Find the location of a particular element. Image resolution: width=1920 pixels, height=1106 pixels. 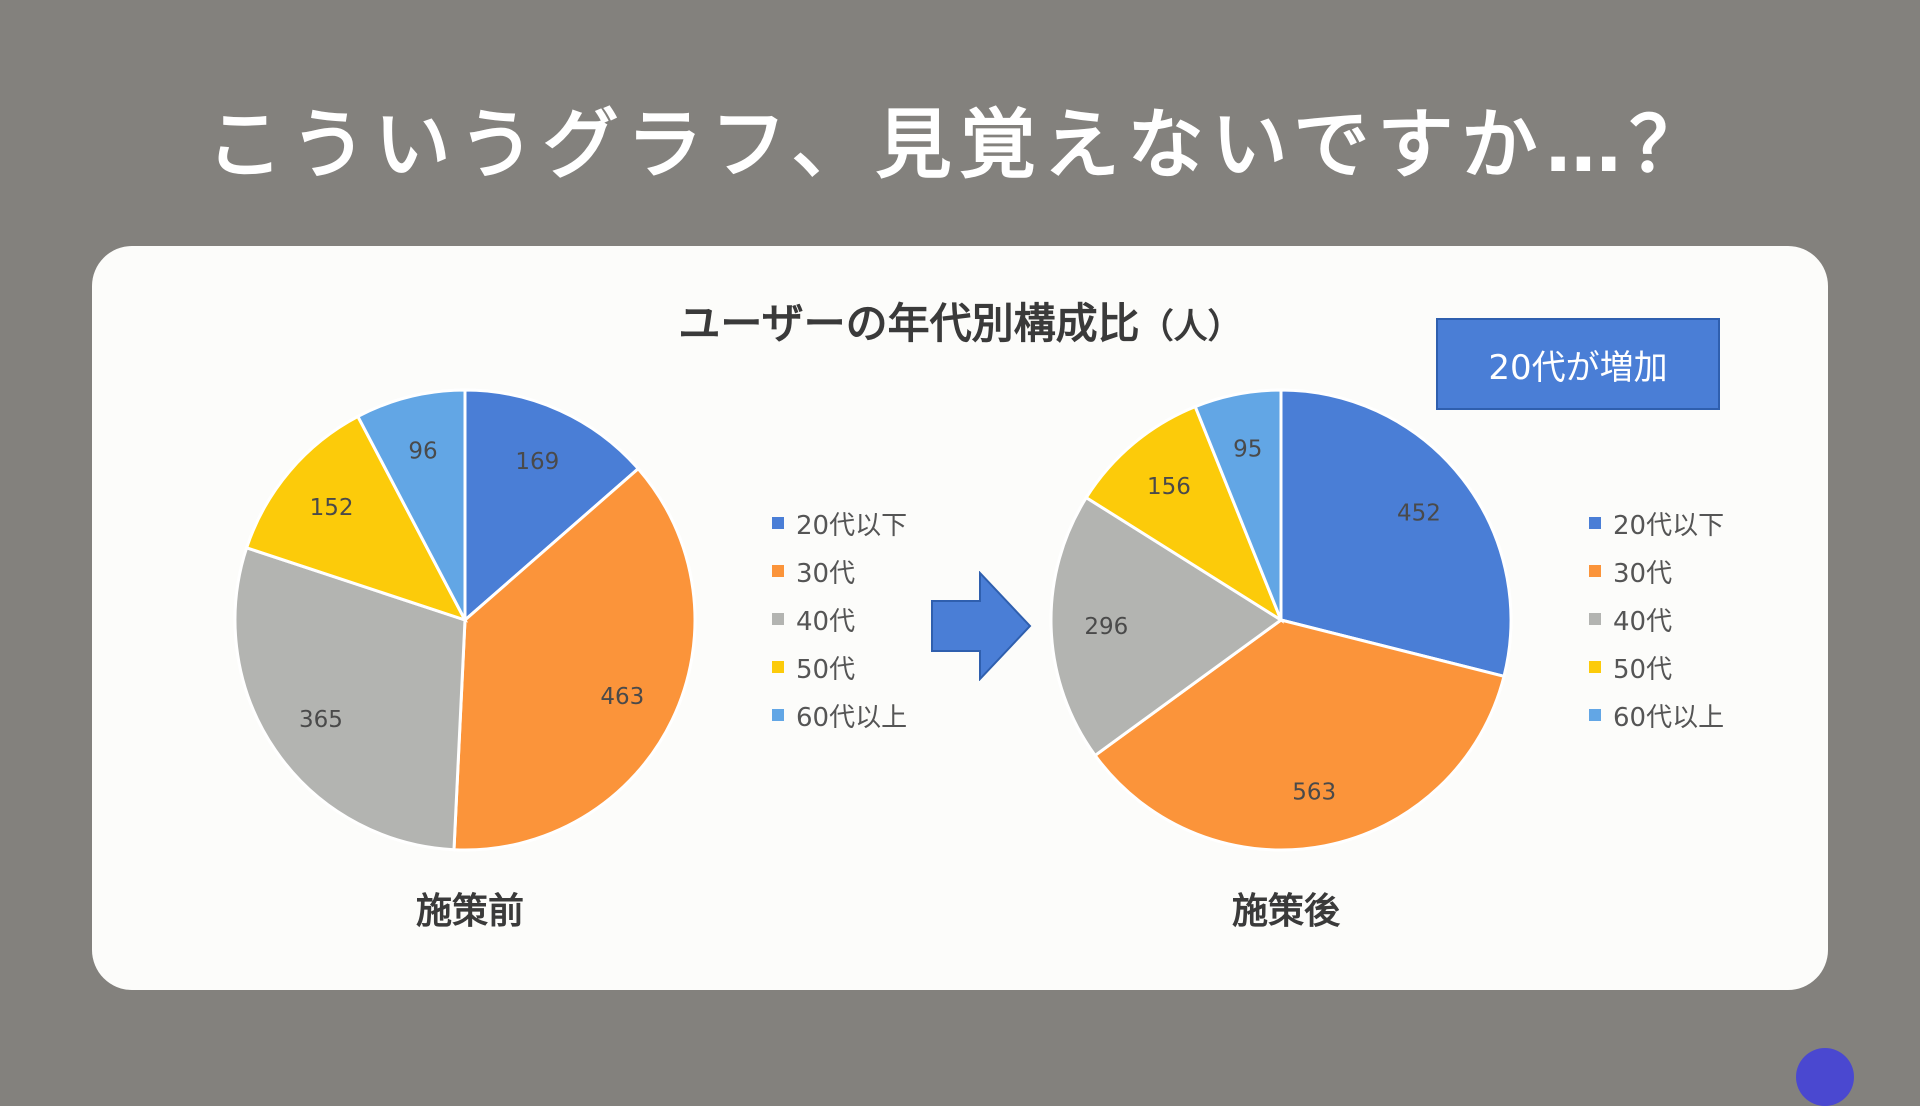

data-label: 152 is located at coordinates (332, 508).